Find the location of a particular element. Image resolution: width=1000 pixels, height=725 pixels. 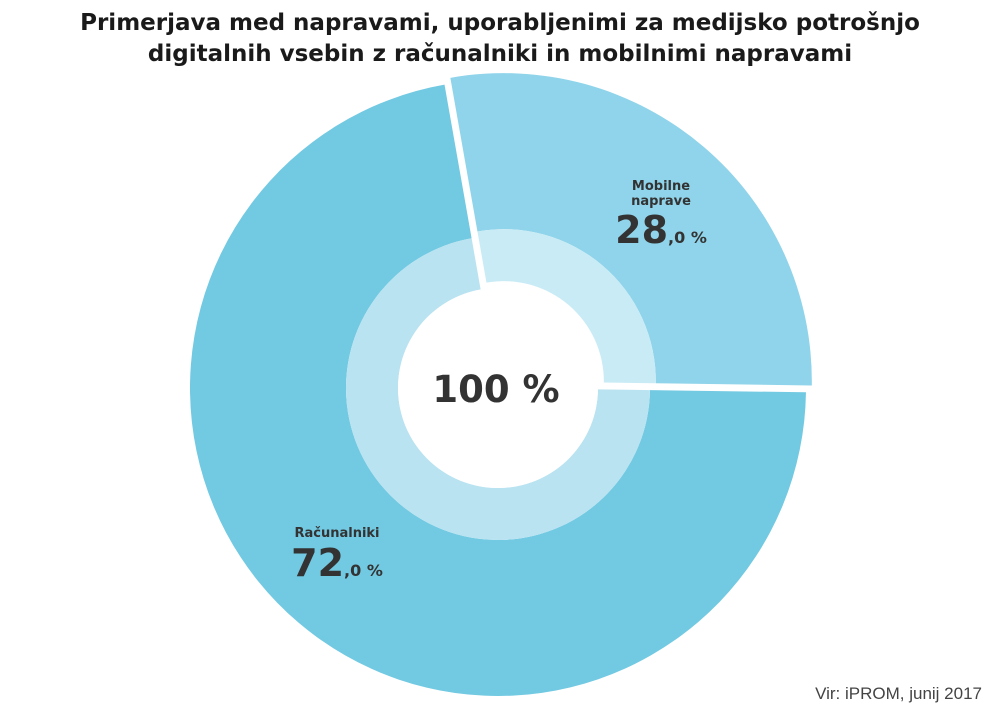

inner-ring is located at coordinates (501, 384).